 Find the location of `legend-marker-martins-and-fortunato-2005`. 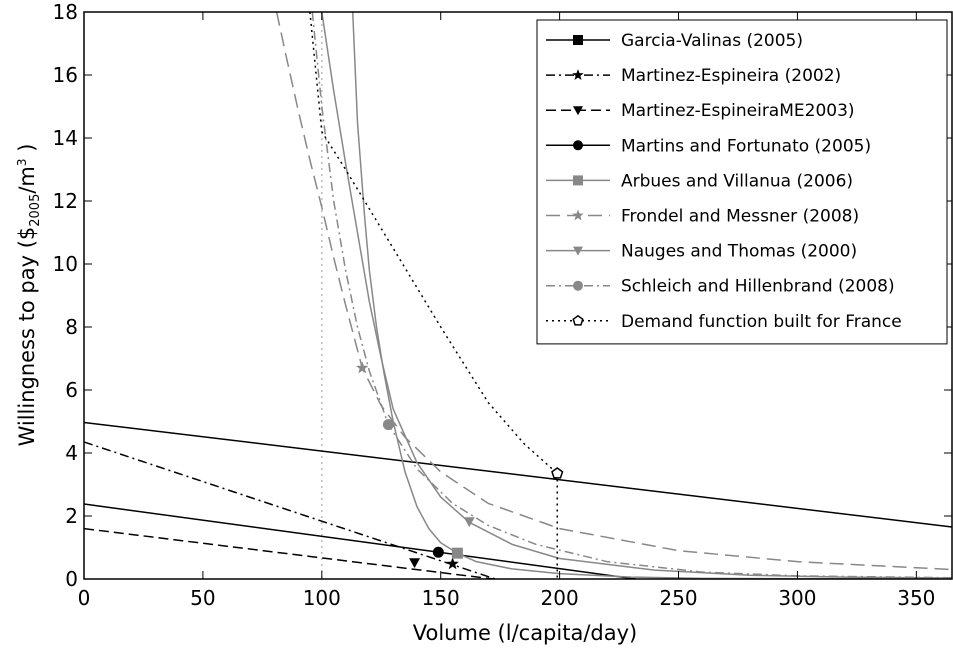

legend-marker-martins-and-fortunato-2005 is located at coordinates (578, 145).